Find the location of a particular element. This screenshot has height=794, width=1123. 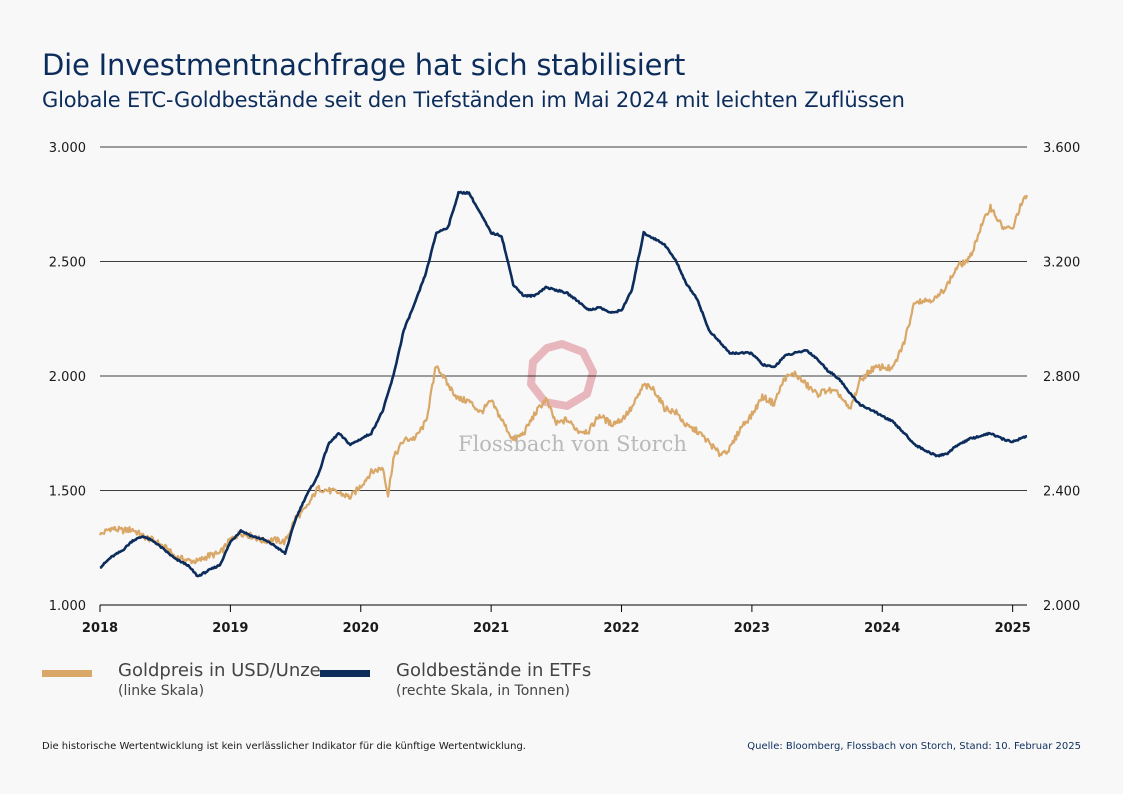

x-axis: 2018 2019 2020 2021 2022 2023 2024 2025 is located at coordinates (556, 620).